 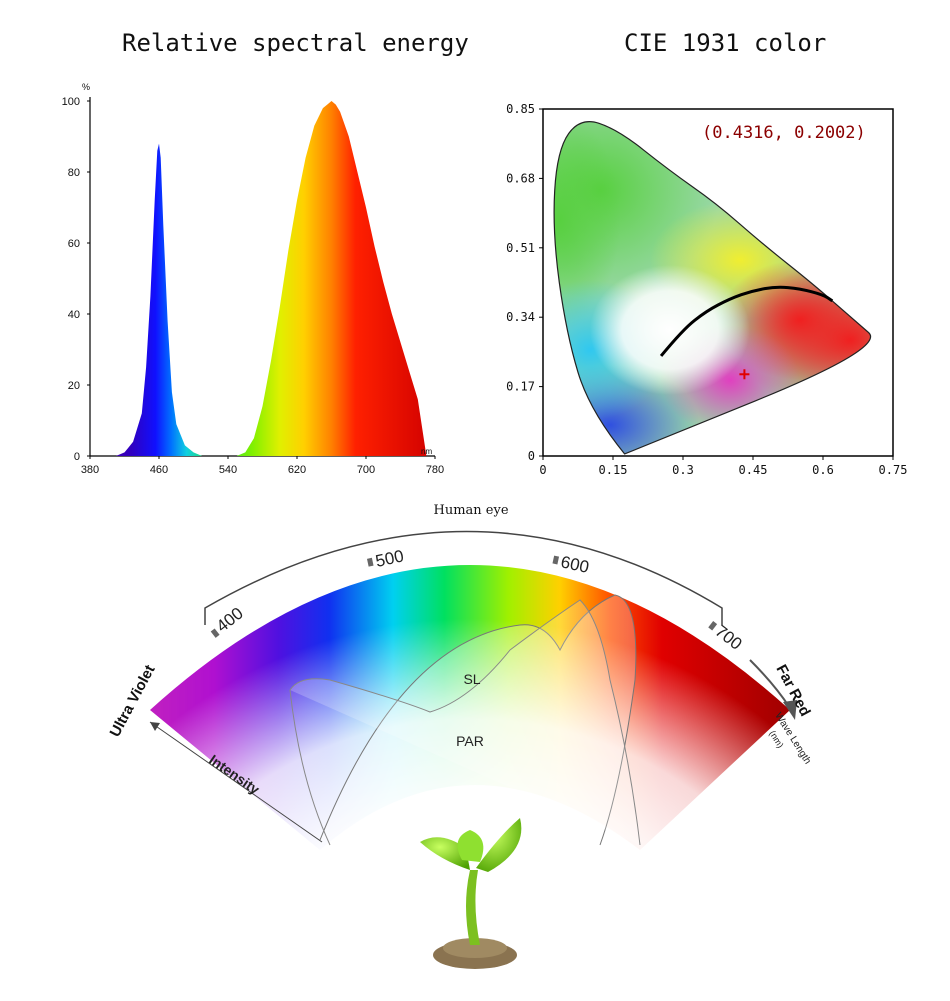 What do you see at coordinates (520, 317) in the screenshot?
I see `cie-y-tick-label: 0.34` at bounding box center [520, 317].